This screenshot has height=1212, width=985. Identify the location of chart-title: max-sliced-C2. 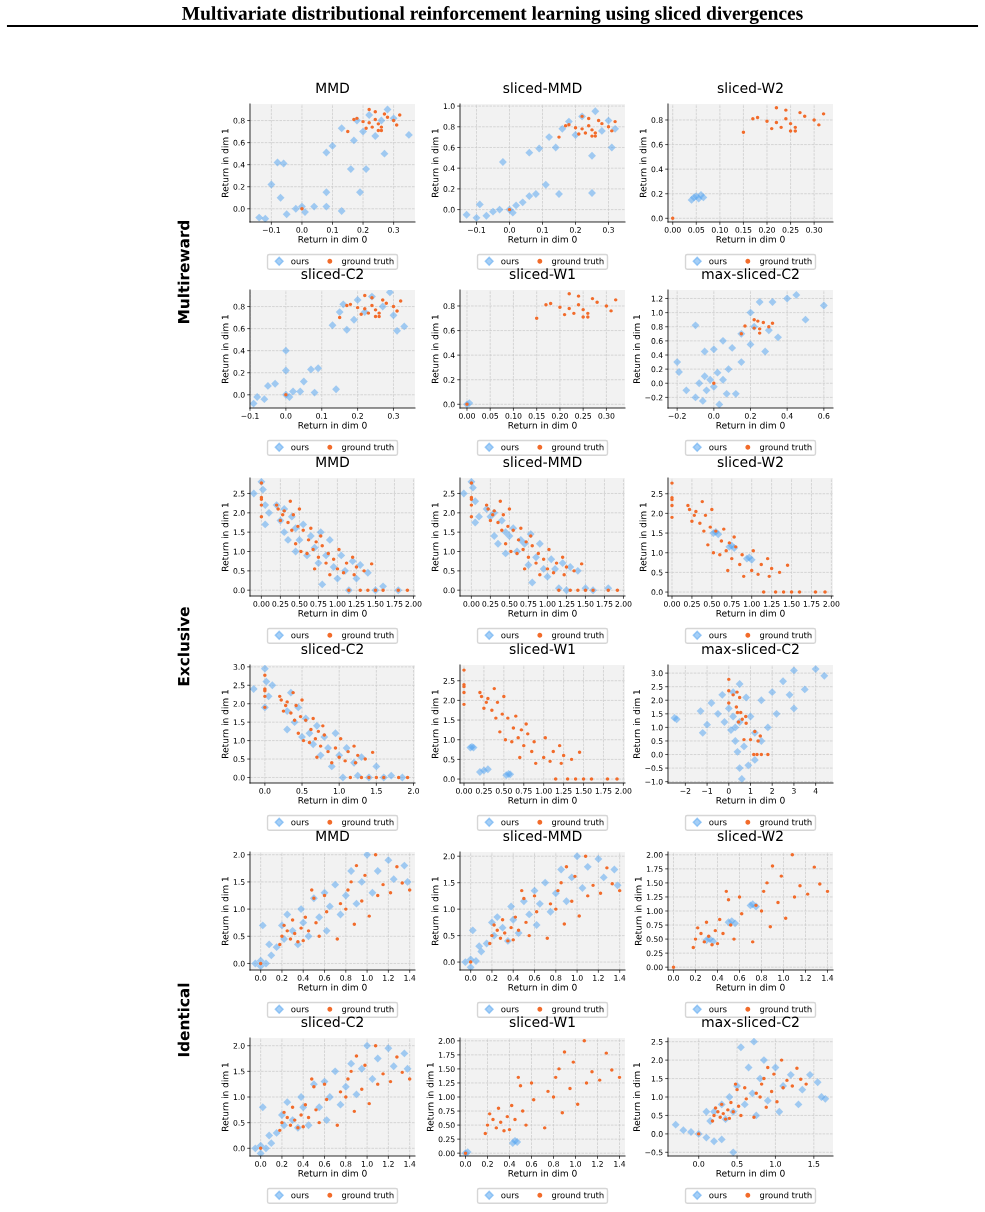
(750, 1022).